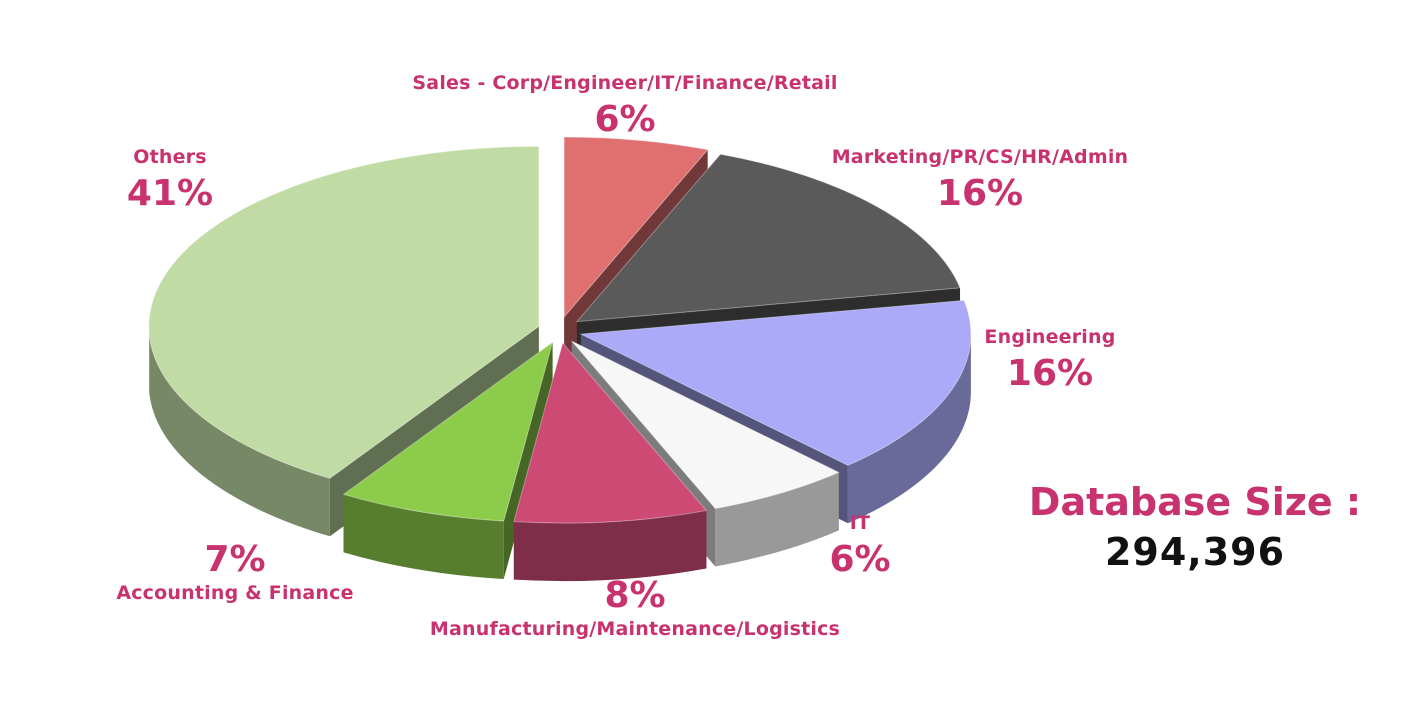  Describe the element at coordinates (860, 559) in the screenshot. I see `label-it-pct: 6%` at that location.